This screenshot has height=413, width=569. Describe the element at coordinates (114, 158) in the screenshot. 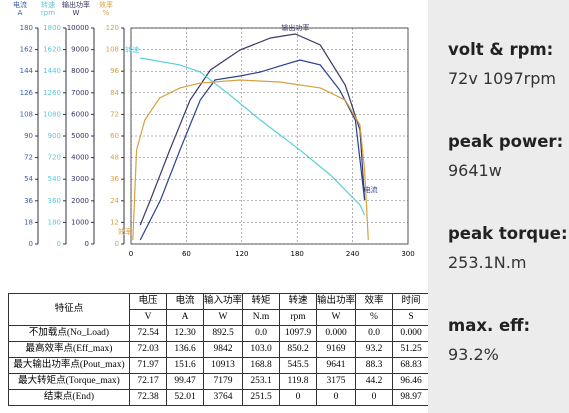

I see `y-tick-label: 48` at that location.